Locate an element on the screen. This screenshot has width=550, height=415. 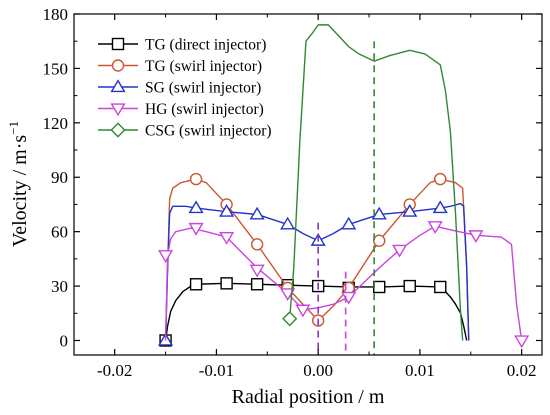
x-tick-label: -0.01 is located at coordinates (216, 370).